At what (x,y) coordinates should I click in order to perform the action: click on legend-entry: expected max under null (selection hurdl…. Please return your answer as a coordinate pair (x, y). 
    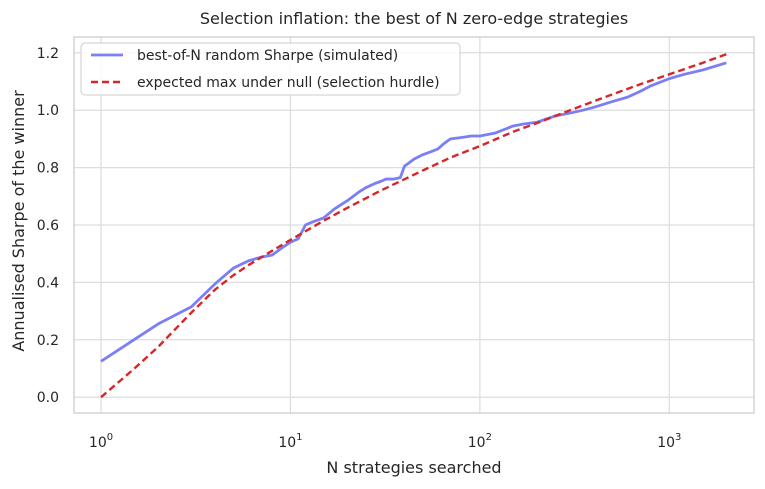
    Looking at the image, I should click on (288, 83).